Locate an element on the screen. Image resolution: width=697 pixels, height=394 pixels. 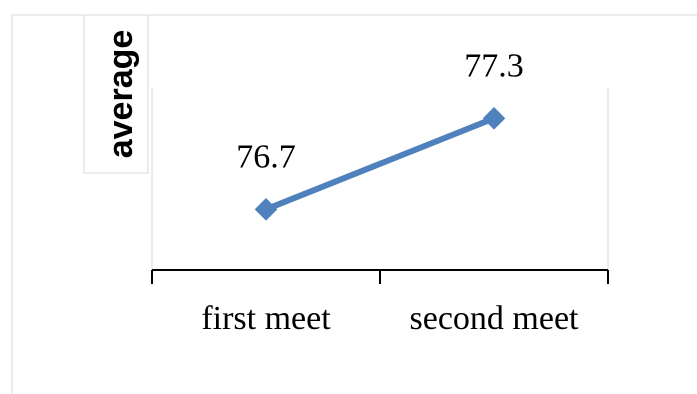
x-tick-label: first meet is located at coordinates (266, 318).